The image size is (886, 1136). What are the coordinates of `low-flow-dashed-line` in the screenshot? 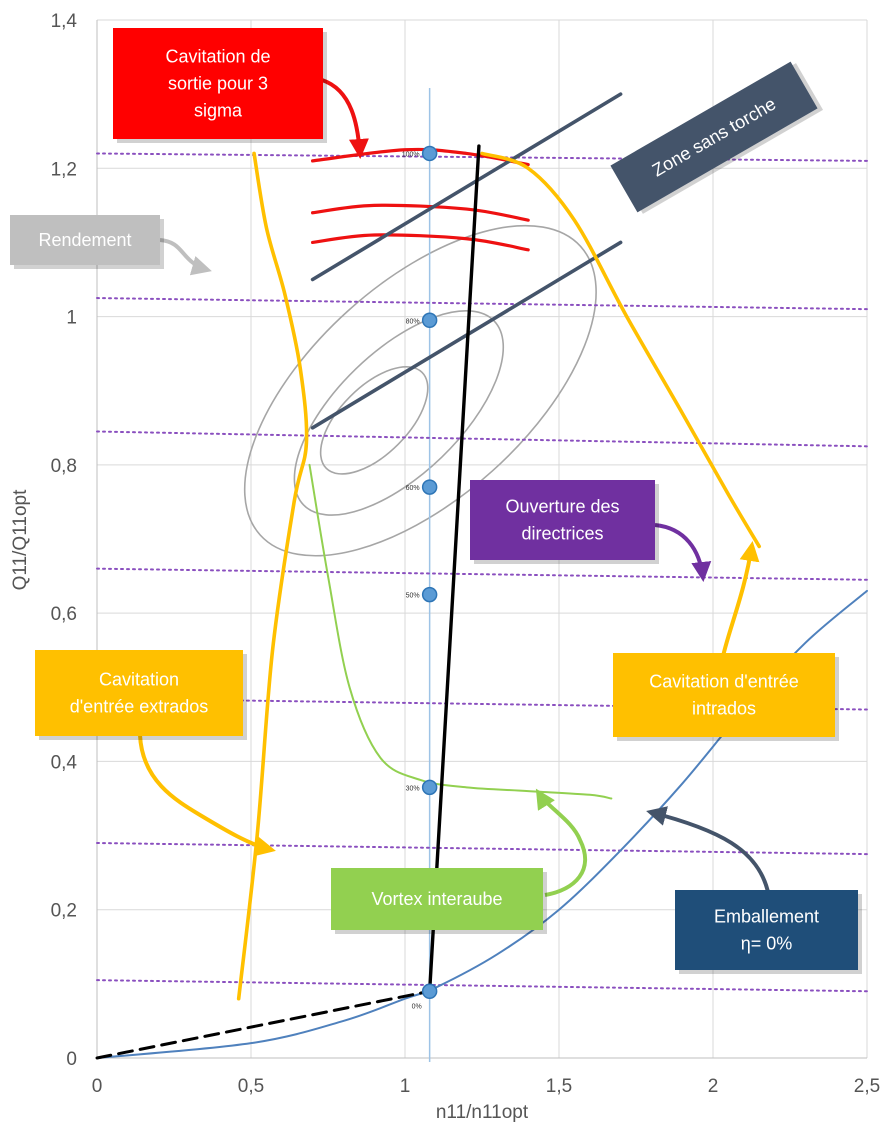 It's located at (263, 1024).